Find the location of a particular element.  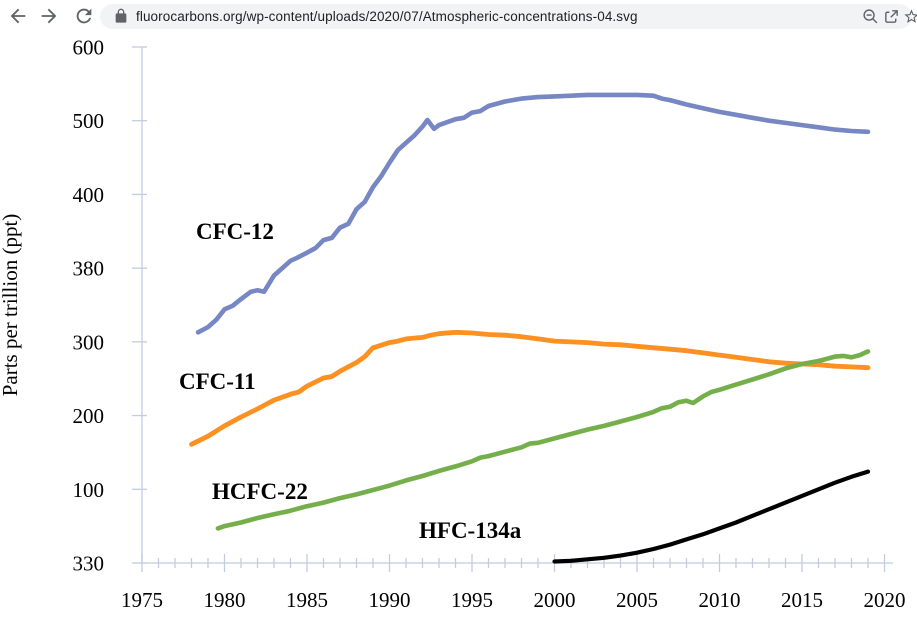

y-tick-label: 400 is located at coordinates (89, 195).